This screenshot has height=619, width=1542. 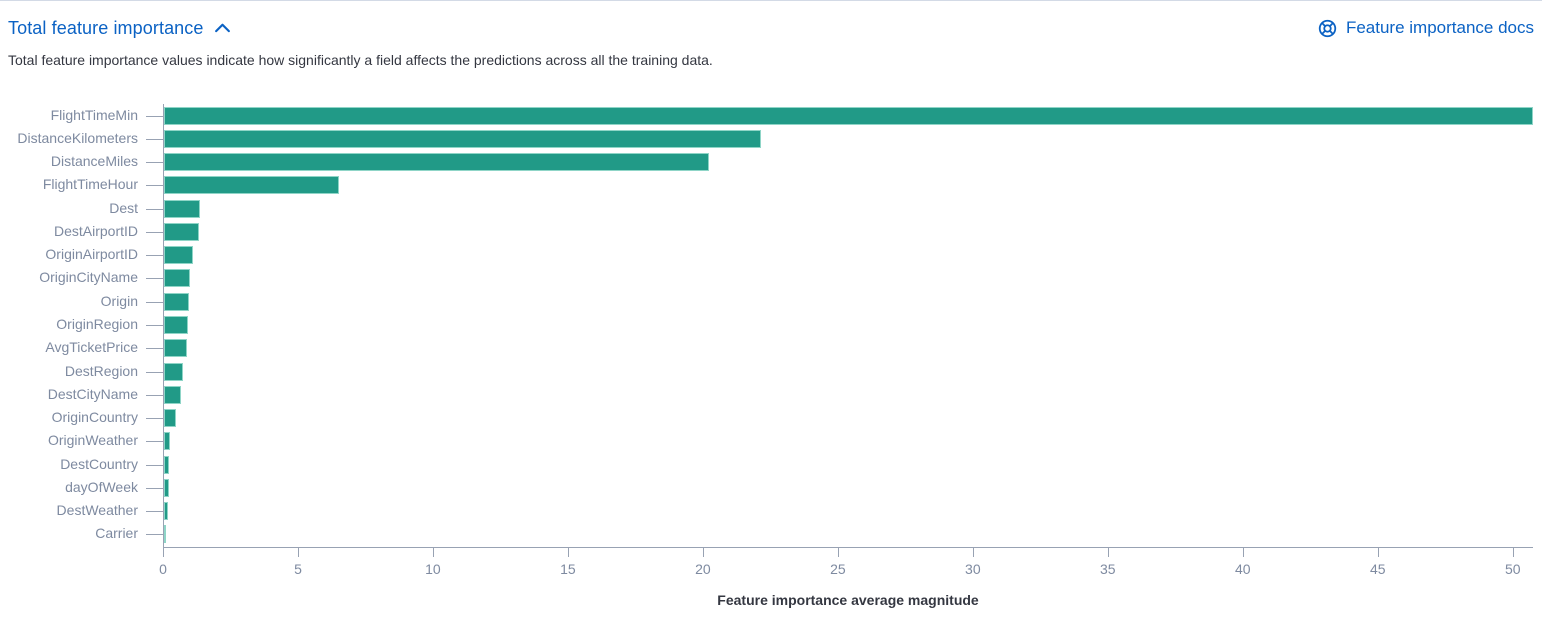 I want to click on docs-link-label: Feature importance docs, so click(x=1439, y=27).